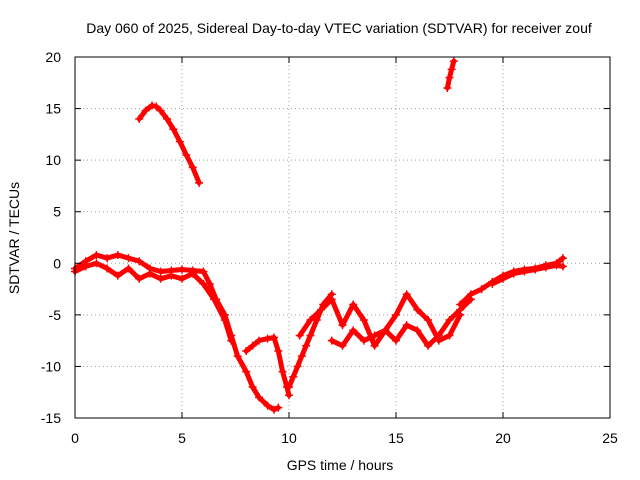  Describe the element at coordinates (75, 438) in the screenshot. I see `x-tick-label: 0` at that location.